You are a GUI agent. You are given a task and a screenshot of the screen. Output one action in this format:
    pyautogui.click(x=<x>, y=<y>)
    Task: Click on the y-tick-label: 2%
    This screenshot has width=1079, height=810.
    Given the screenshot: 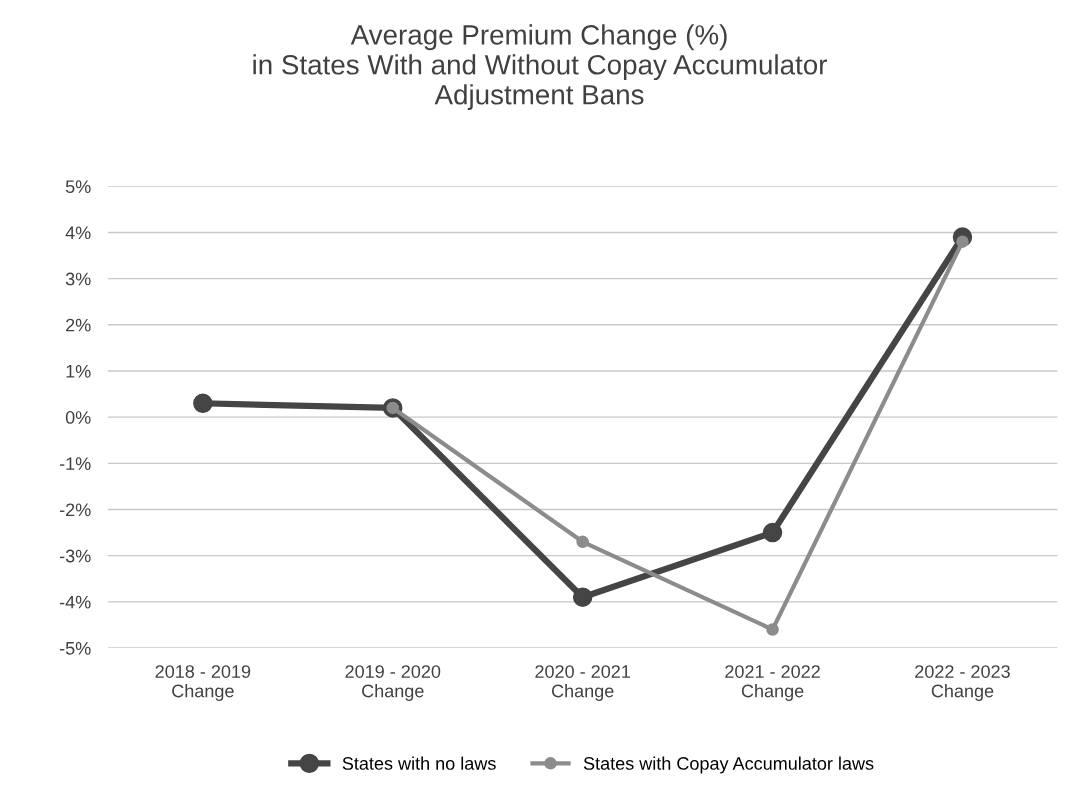 What is the action you would take?
    pyautogui.click(x=78, y=325)
    